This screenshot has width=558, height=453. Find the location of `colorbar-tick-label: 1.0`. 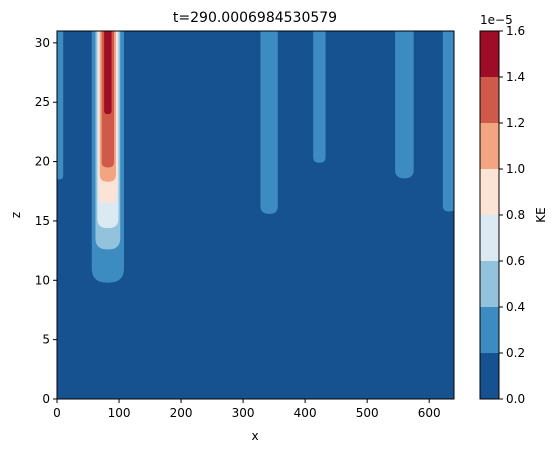

colorbar-tick-label: 1.0 is located at coordinates (515, 169).